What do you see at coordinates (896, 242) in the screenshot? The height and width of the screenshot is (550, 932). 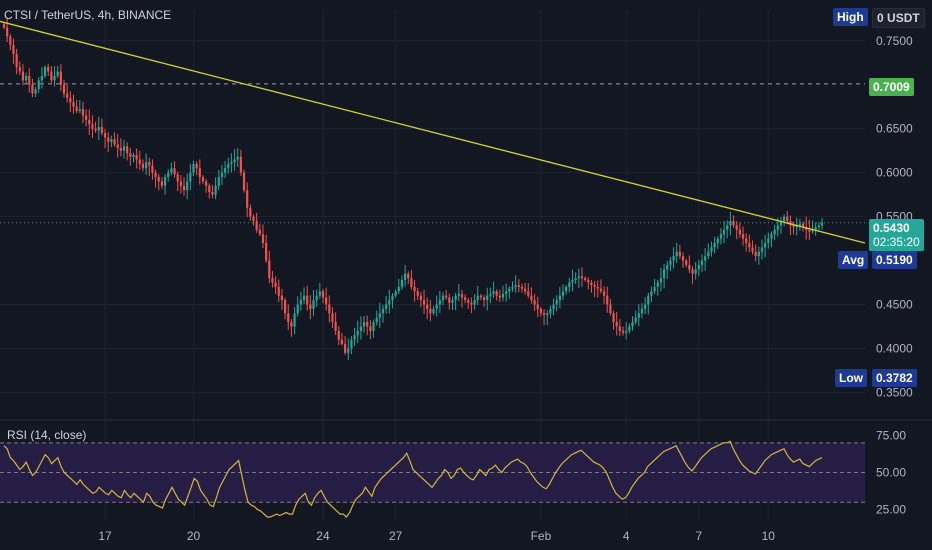 I see `countdown-value: 02:35:20` at bounding box center [896, 242].